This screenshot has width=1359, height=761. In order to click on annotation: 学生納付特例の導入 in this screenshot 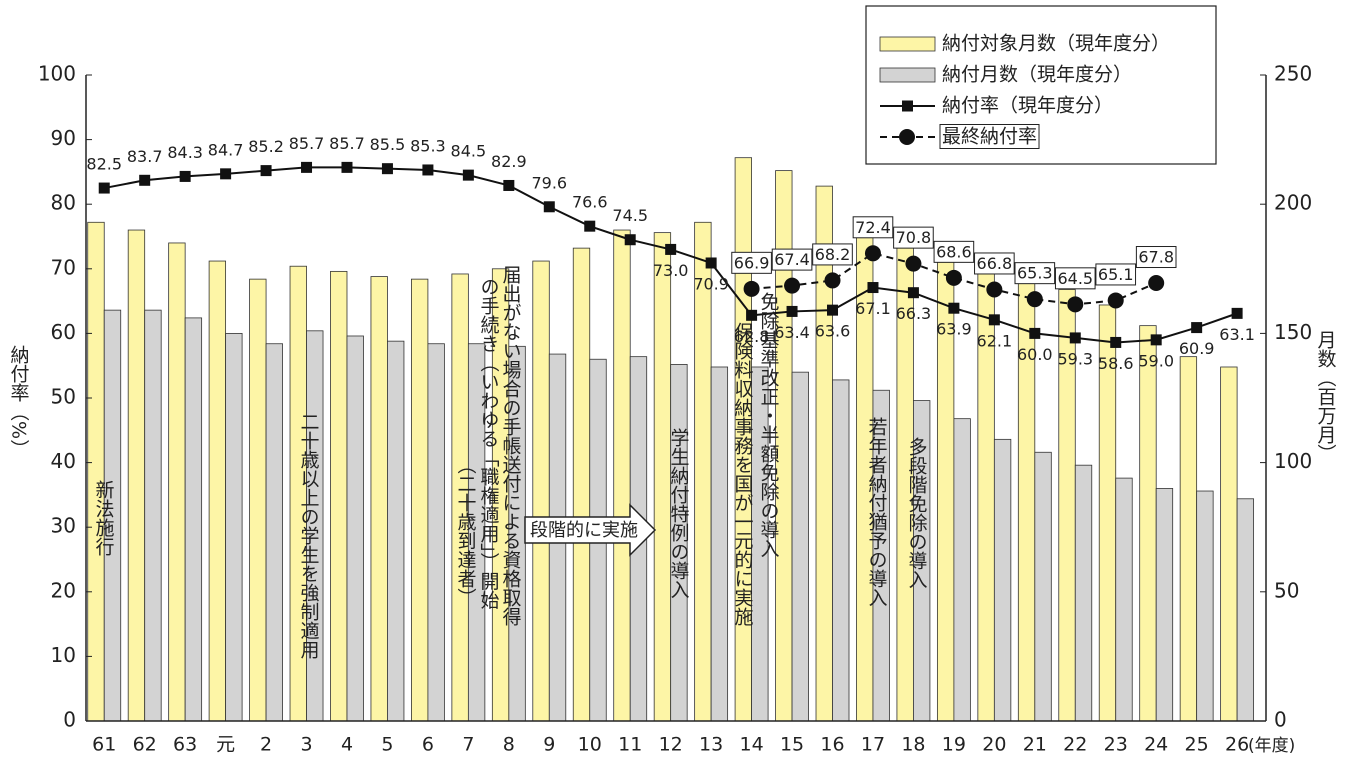, I will do `click(679, 513)`.